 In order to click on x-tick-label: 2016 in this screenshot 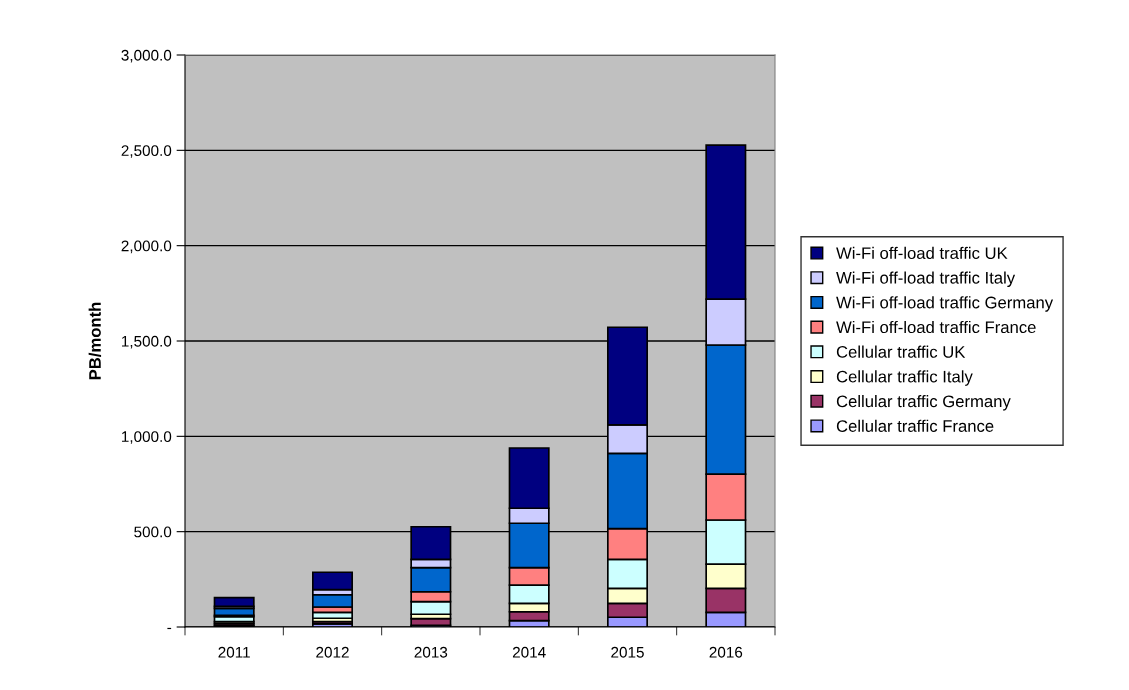, I will do `click(726, 652)`.